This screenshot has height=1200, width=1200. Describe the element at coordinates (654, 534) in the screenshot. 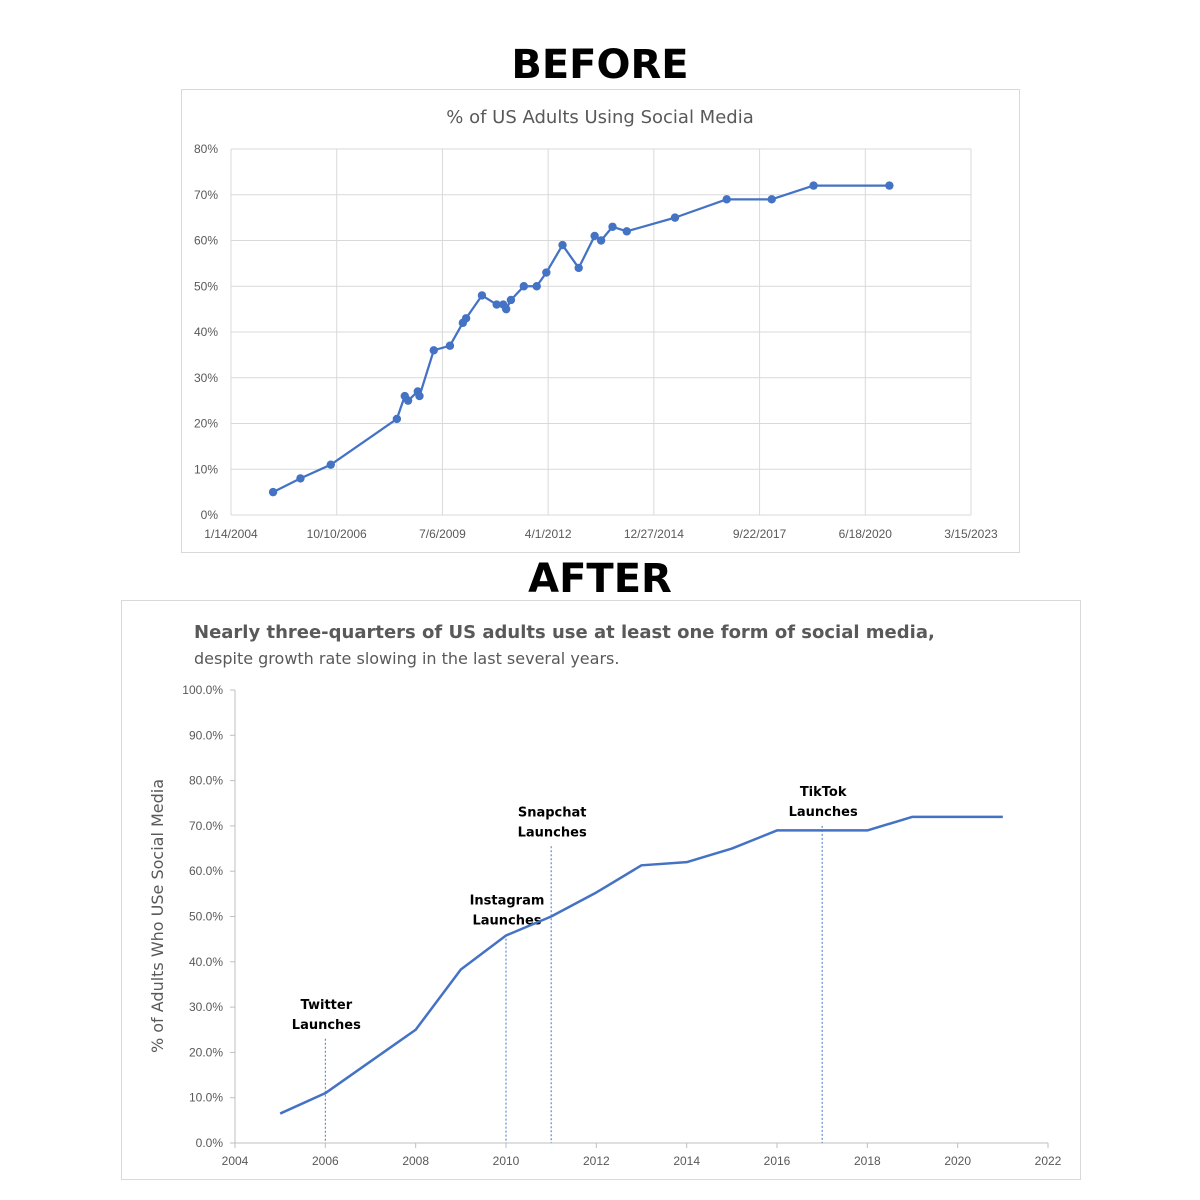

I see `before-x-tick-label: 12/27/2014` at that location.